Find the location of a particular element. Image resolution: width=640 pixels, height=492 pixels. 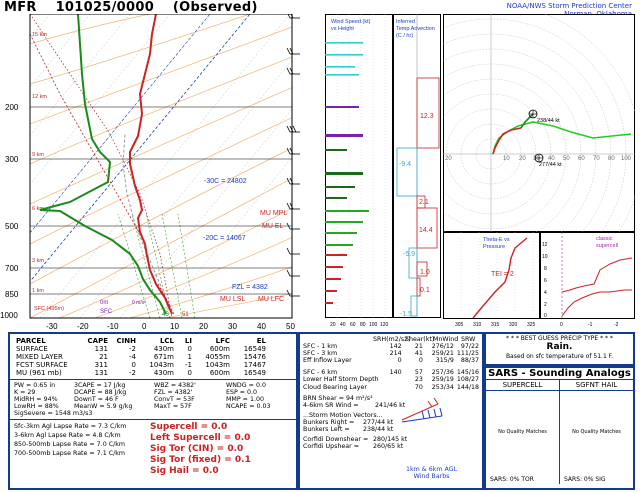

sounding-title: MFR 101025/0000 (Observed) is located at coordinates (138, 7).